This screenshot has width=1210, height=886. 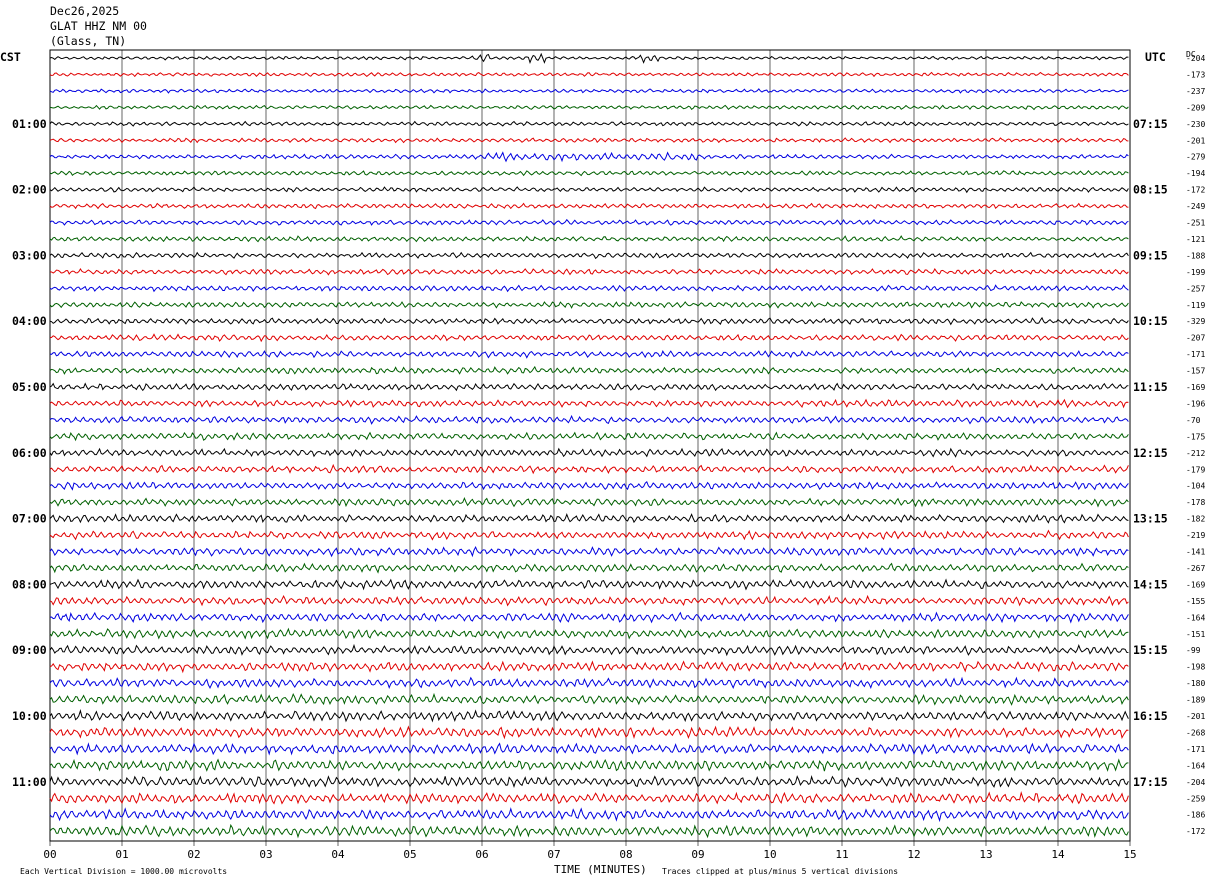 I want to click on right-hour-label: 17:15, so click(x=1150, y=782).